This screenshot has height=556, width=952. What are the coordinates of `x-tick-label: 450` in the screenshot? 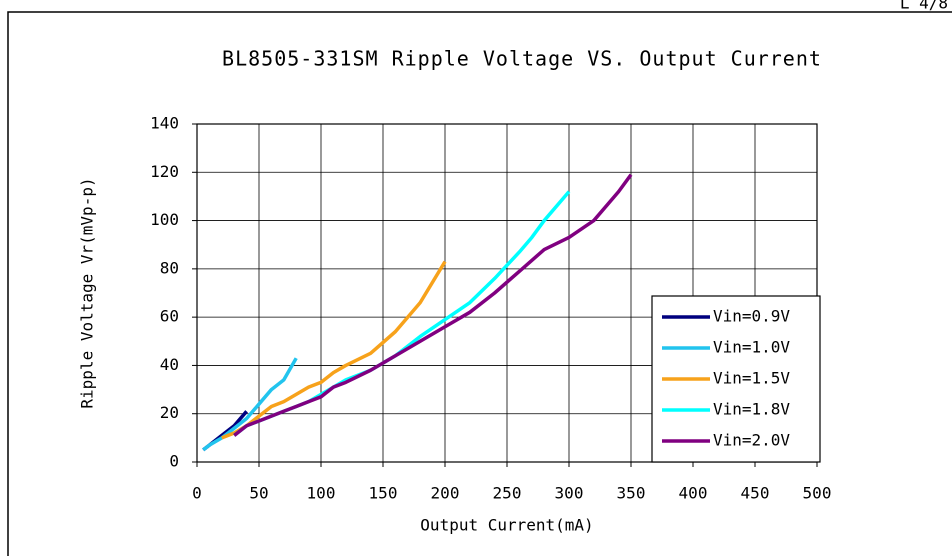 It's located at (755, 493).